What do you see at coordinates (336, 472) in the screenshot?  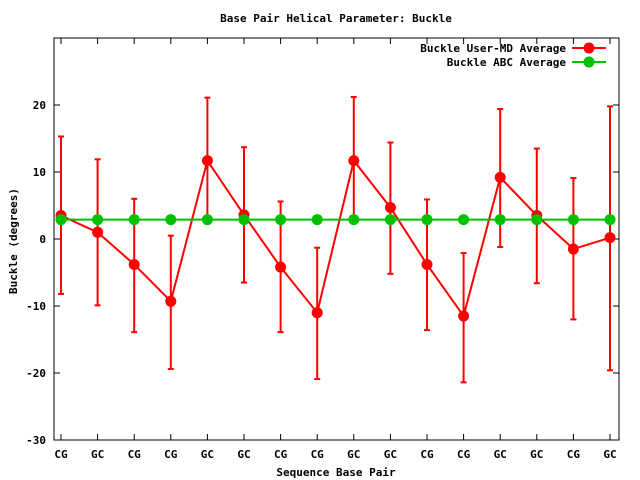 I see `x-axis-label: Sequence Base Pair` at bounding box center [336, 472].